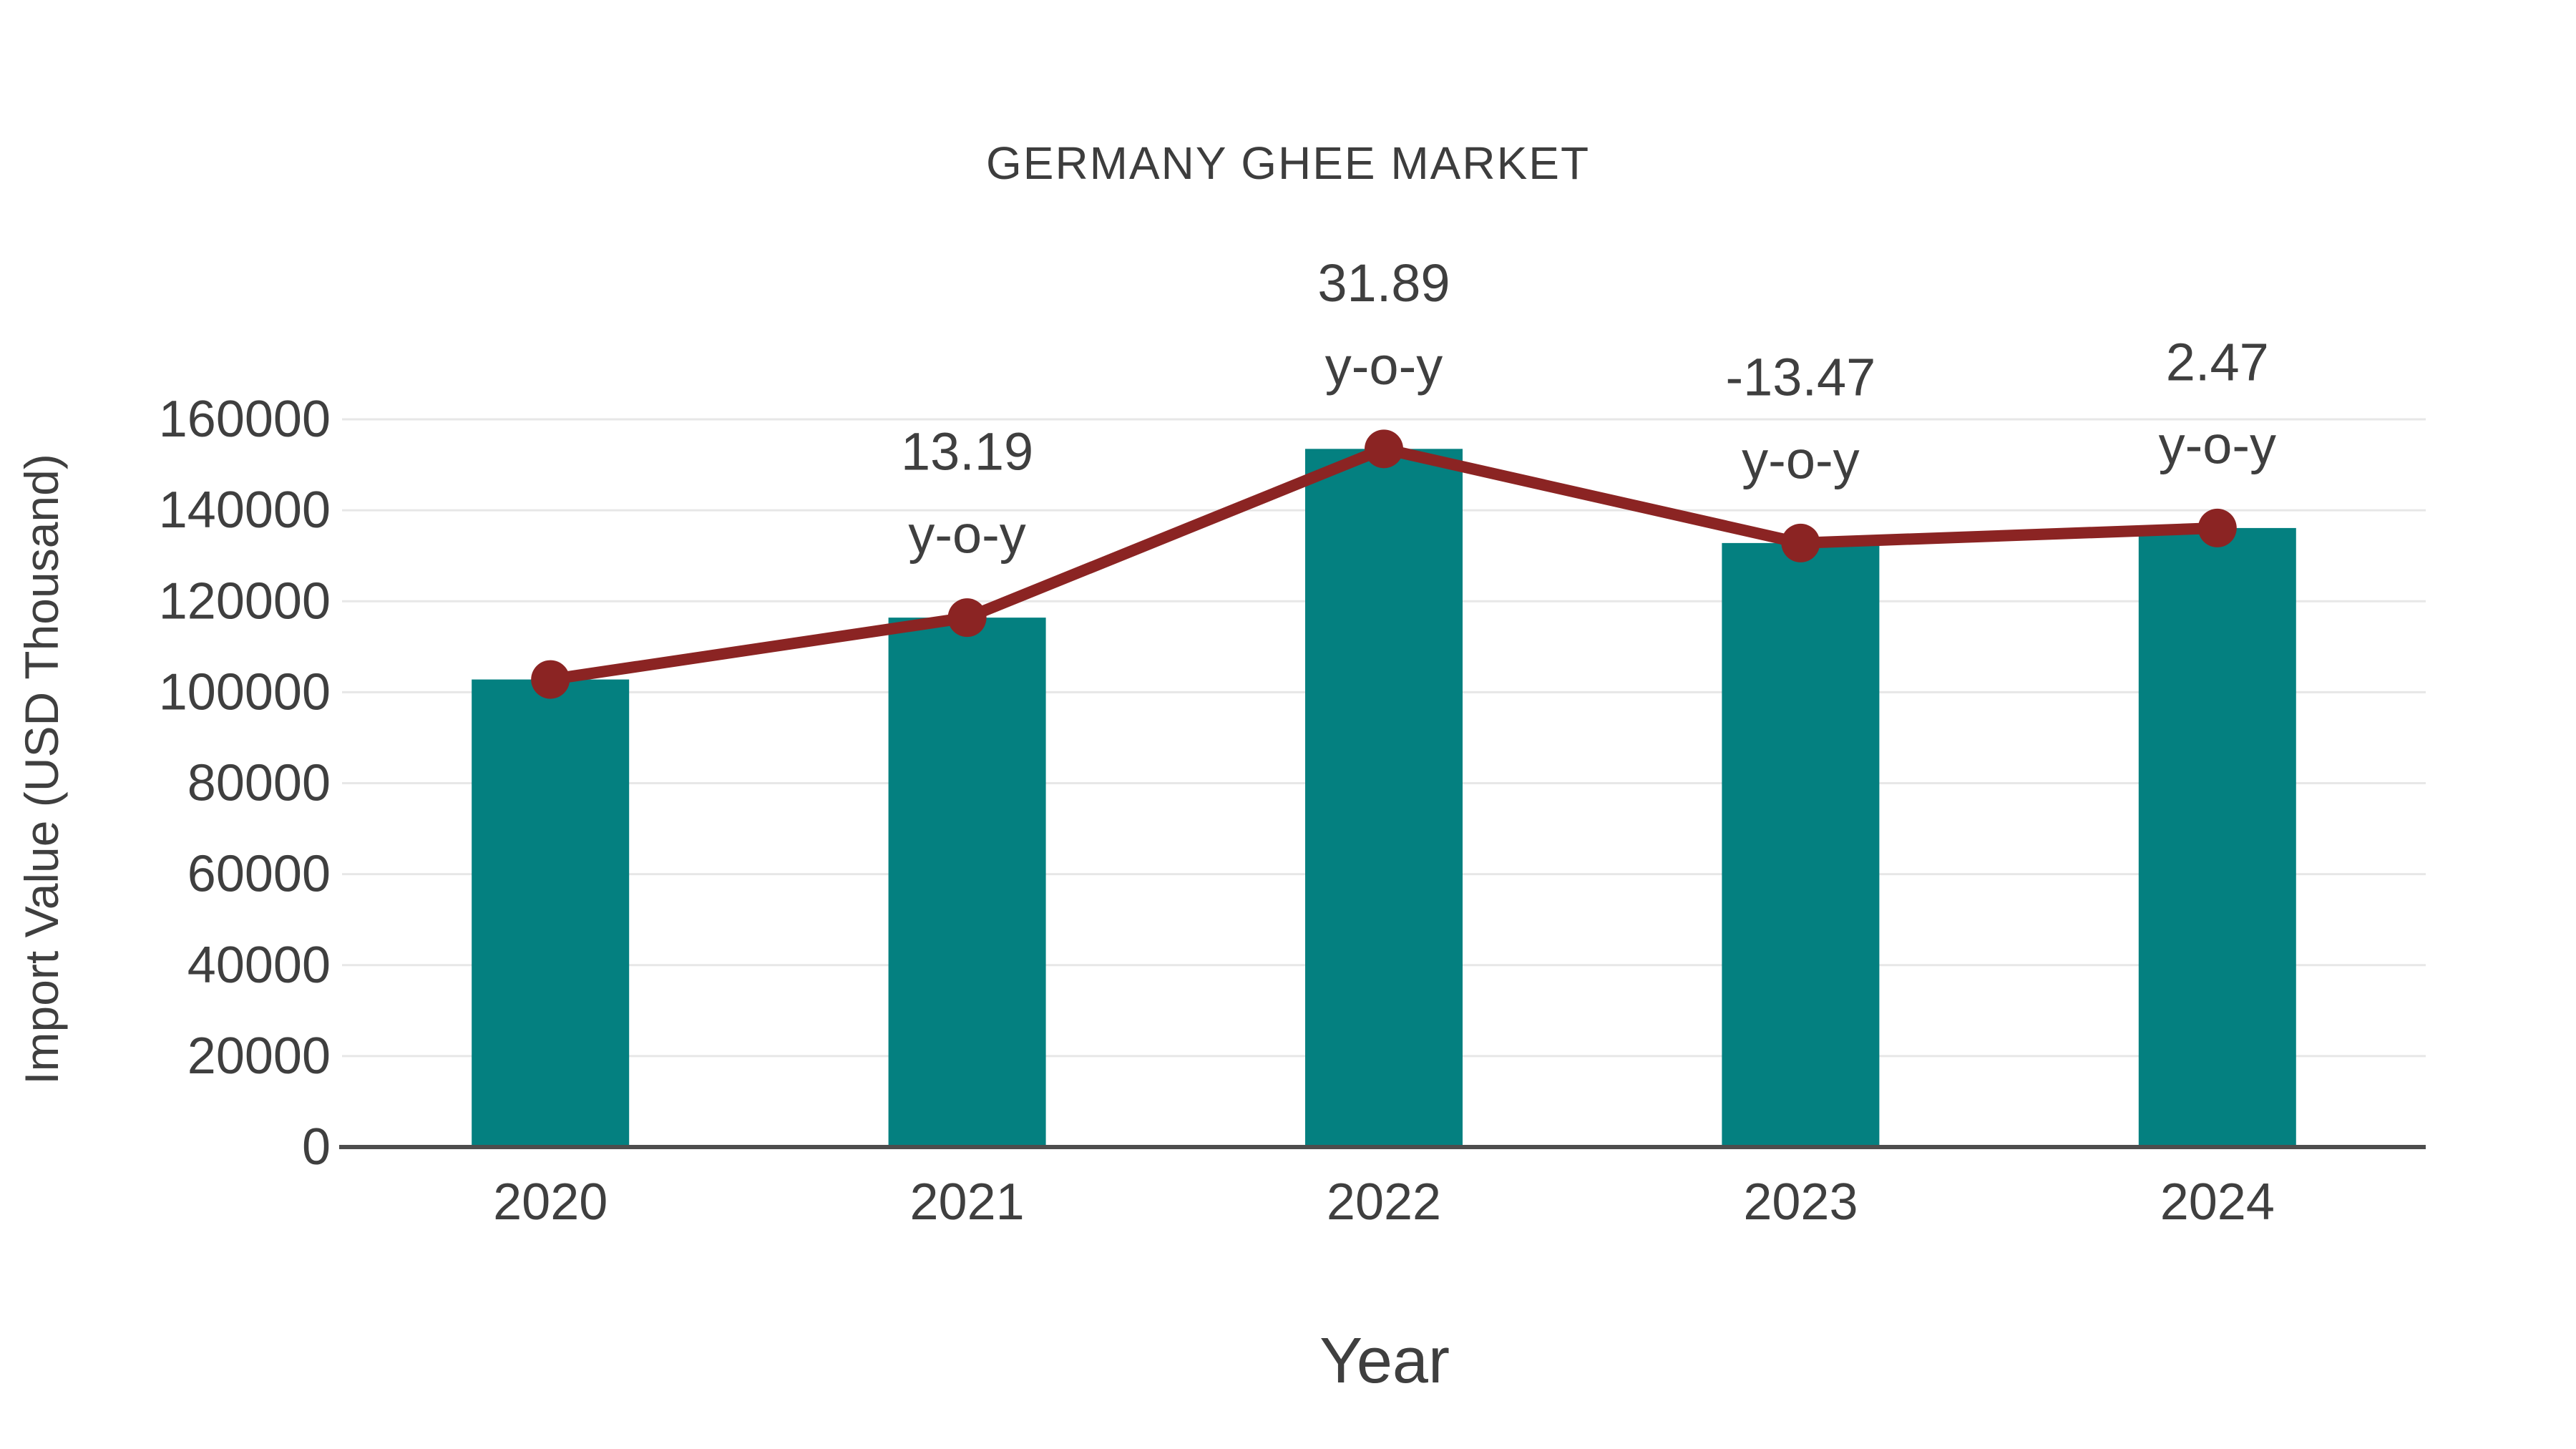 The image size is (2576, 1449). What do you see at coordinates (245, 601) in the screenshot?
I see `y-tick-label-120000: 120000` at bounding box center [245, 601].